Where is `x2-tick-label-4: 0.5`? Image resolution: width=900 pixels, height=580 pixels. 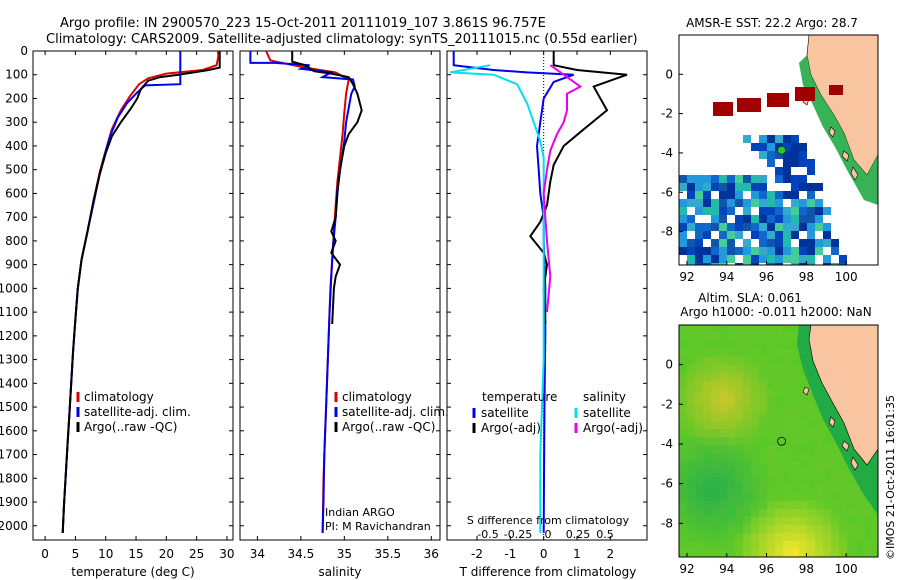
x2-tick-label-4: 0.5 is located at coordinates (605, 534).